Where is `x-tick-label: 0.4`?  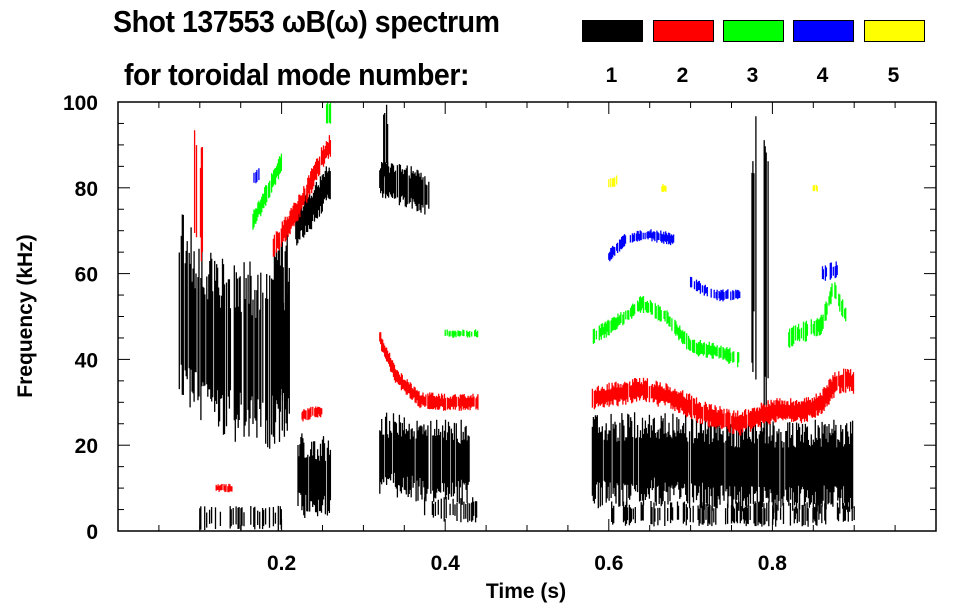 x-tick-label: 0.4 is located at coordinates (446, 563).